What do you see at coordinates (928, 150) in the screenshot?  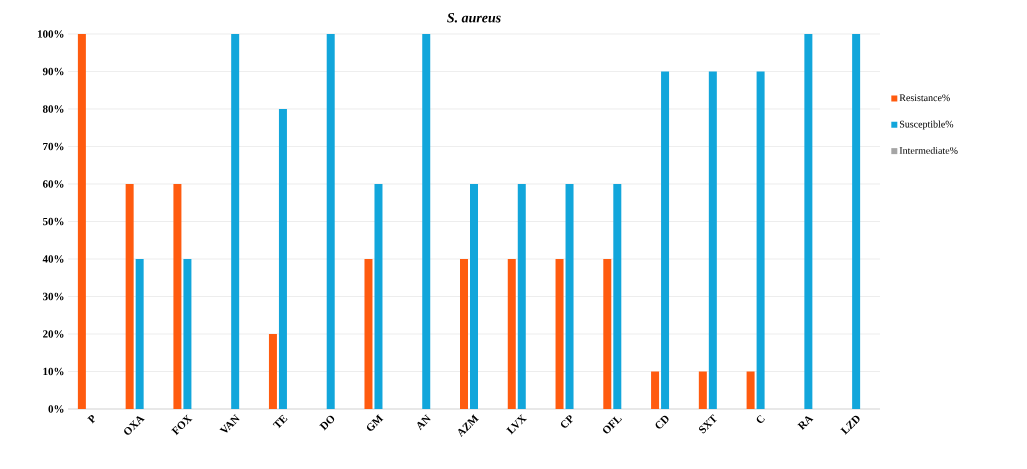 I see `legend-label: Intermediate%` at bounding box center [928, 150].